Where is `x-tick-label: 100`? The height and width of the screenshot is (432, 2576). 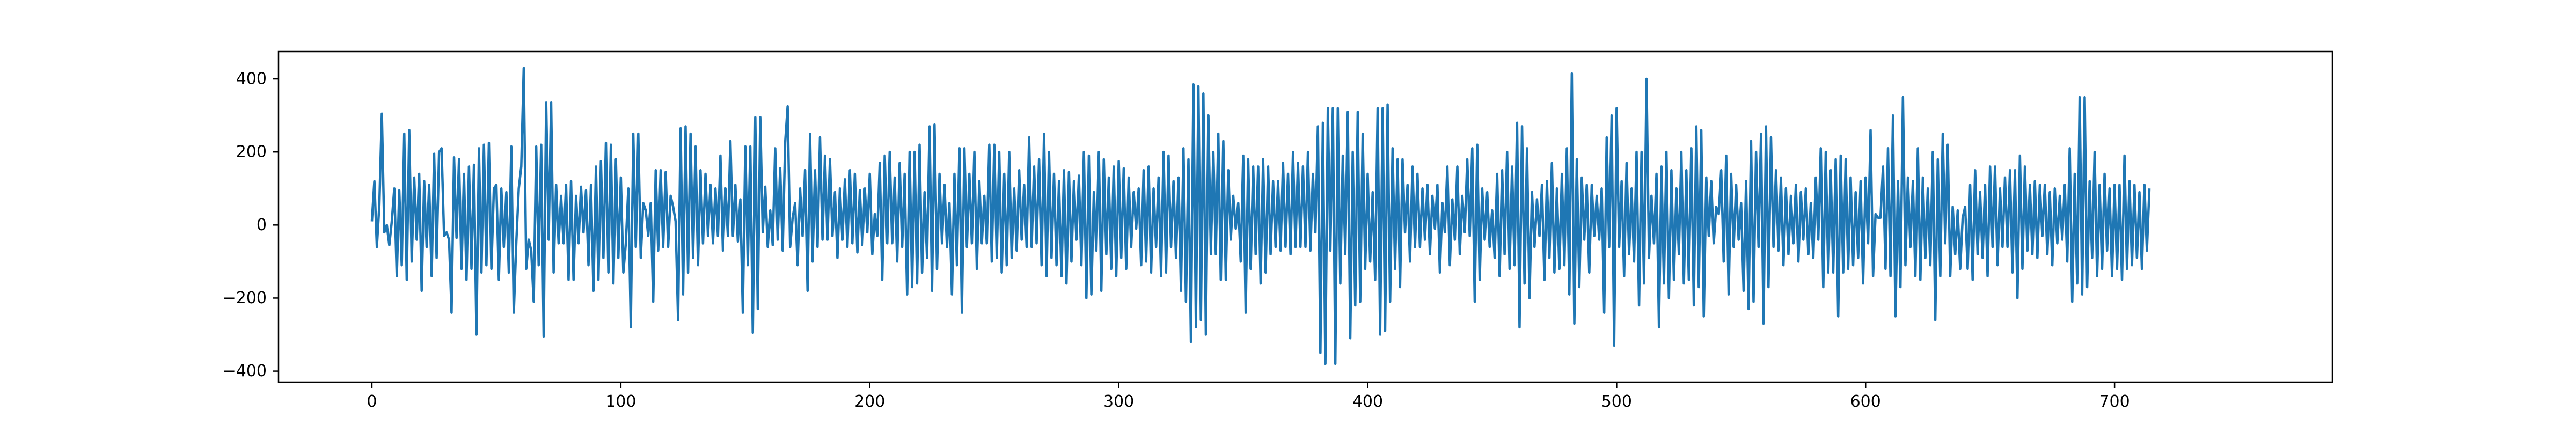
x-tick-label: 100 is located at coordinates (620, 401).